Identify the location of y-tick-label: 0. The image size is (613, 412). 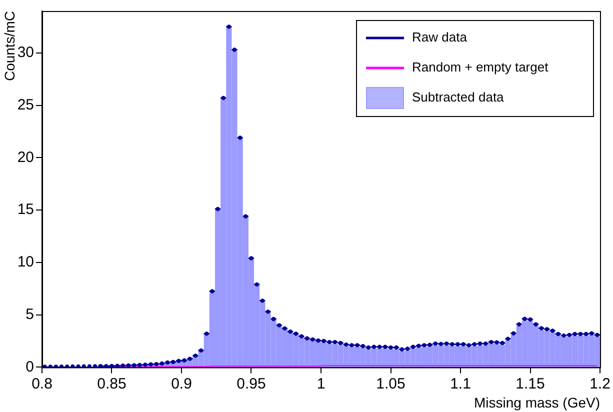
(30, 367).